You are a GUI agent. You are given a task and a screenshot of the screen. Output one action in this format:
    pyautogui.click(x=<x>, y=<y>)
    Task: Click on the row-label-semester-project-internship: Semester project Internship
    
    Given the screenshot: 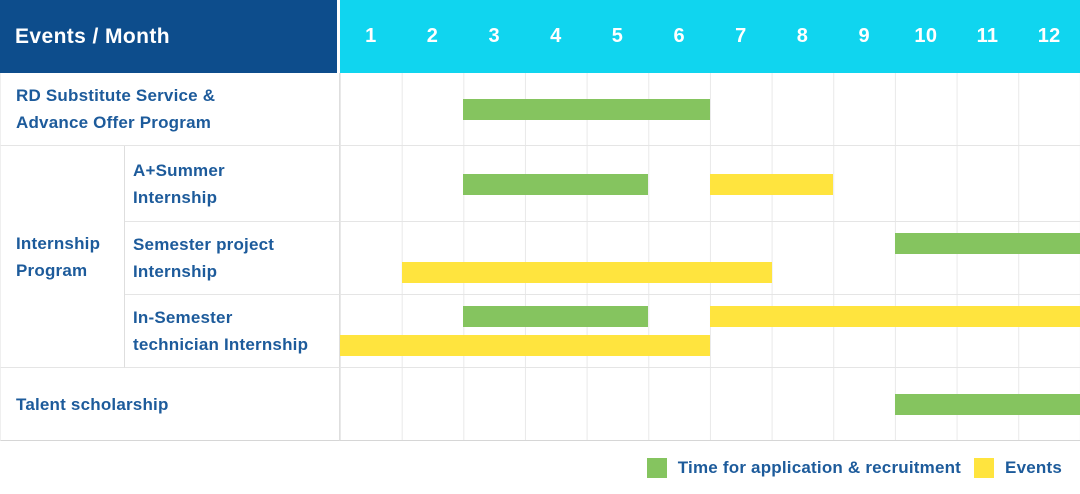 What is the action you would take?
    pyautogui.click(x=232, y=258)
    